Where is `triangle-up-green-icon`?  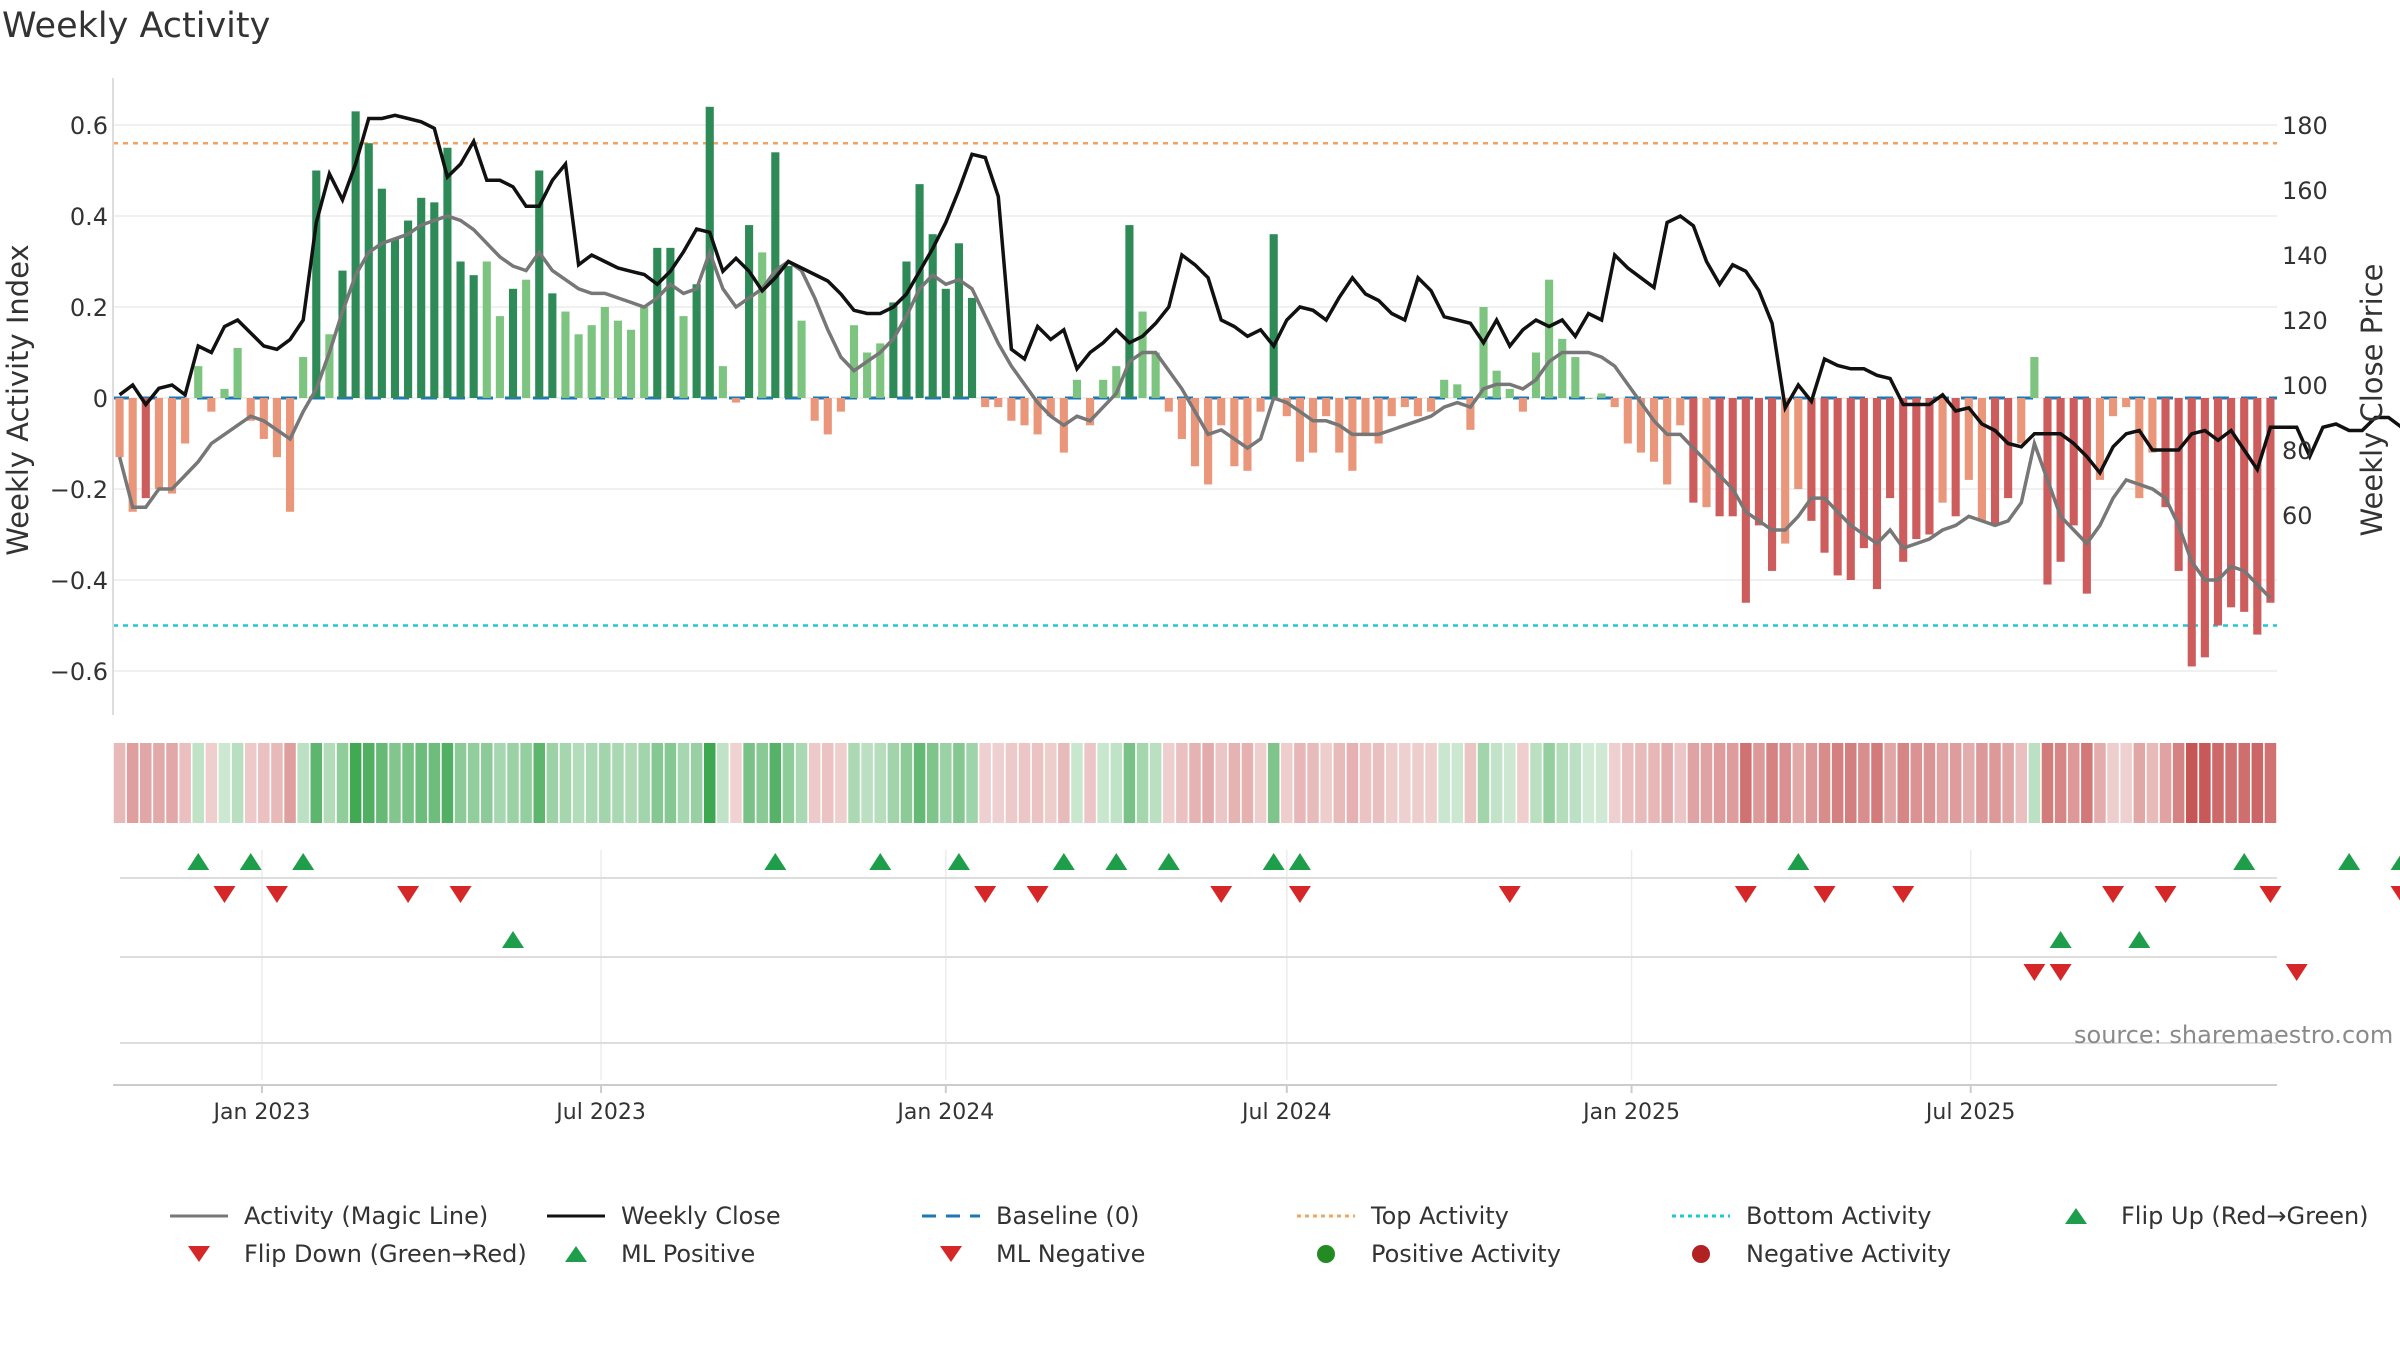
triangle-up-green-icon is located at coordinates (2076, 1216).